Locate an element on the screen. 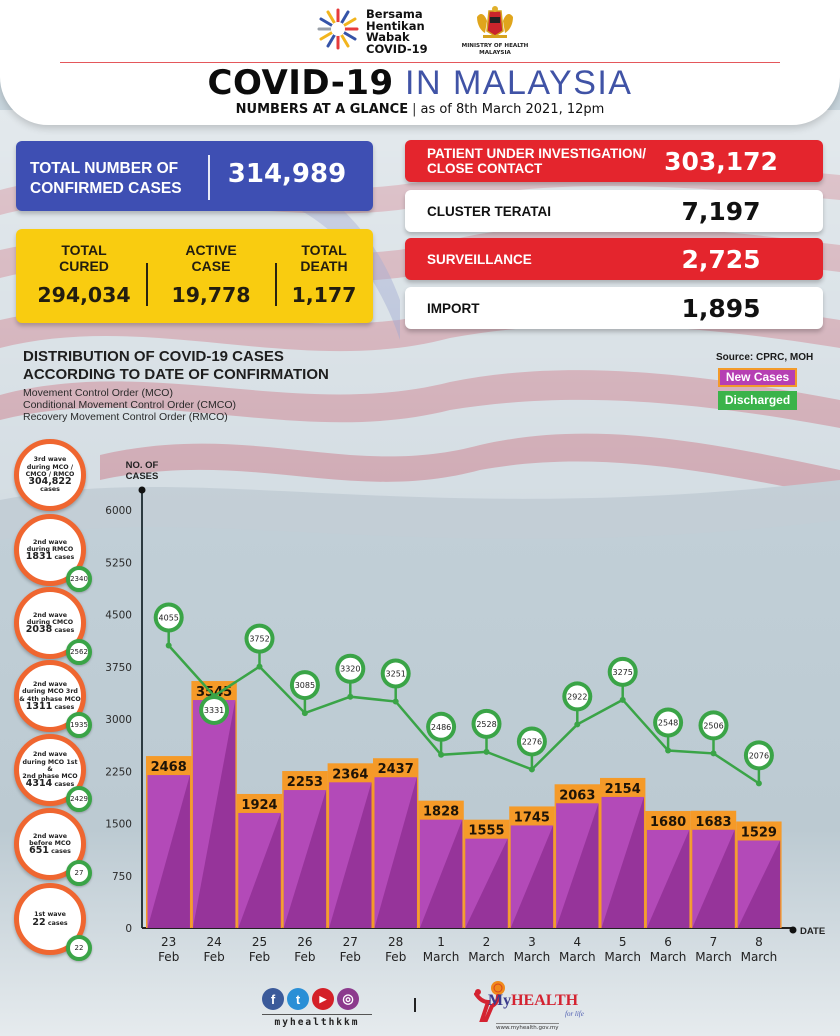 This screenshot has width=840, height=1036. teratai-label: CLUSTER TERATAI is located at coordinates (489, 211).